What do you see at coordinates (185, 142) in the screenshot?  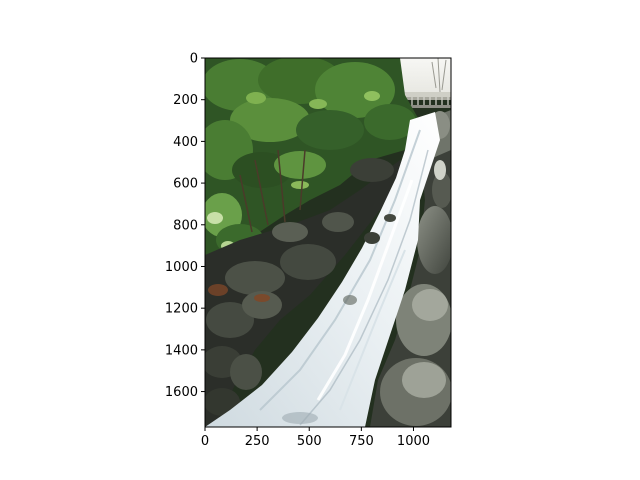 I see `y-tick-label: 400` at bounding box center [185, 142].